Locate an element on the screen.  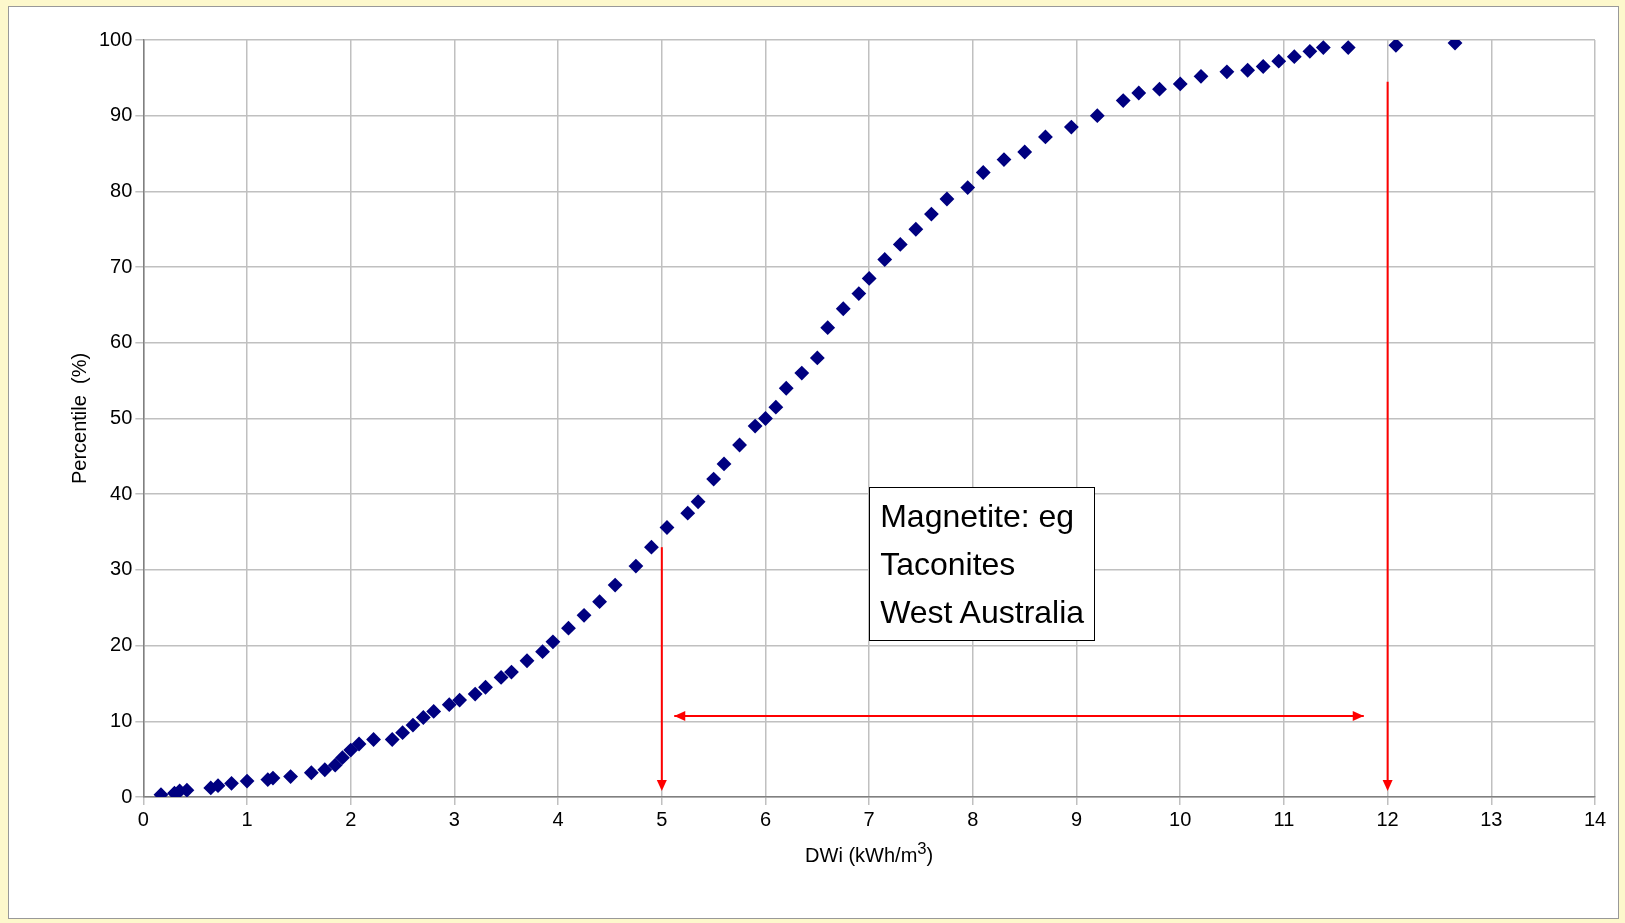
x-tick-label: 0 is located at coordinates (143, 818).